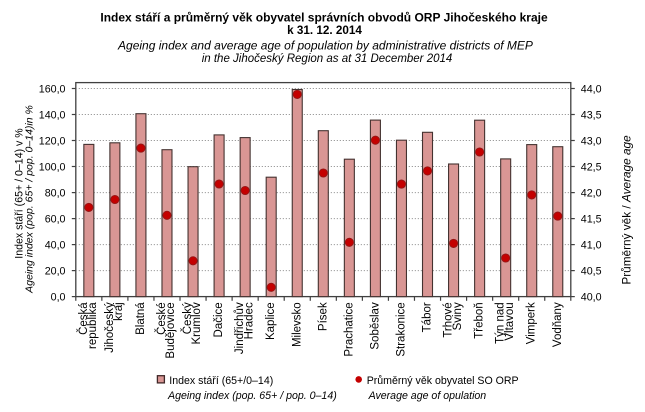 This screenshot has height=412, width=645. What do you see at coordinates (55, 220) in the screenshot?
I see `svg-text: 60,0` at bounding box center [55, 220].